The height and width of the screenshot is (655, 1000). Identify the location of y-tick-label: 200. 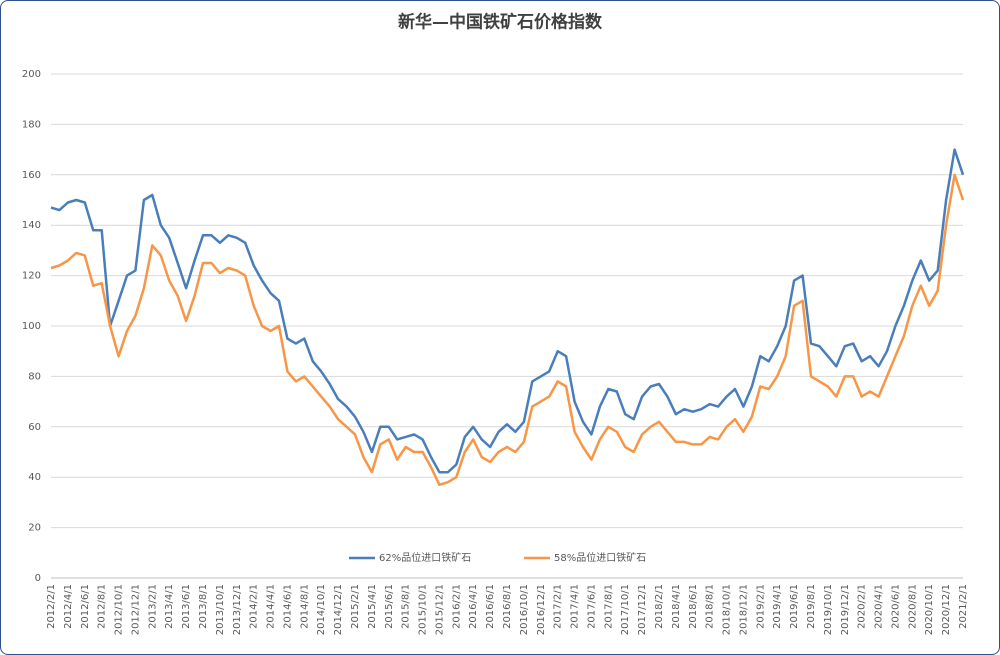
(31, 74).